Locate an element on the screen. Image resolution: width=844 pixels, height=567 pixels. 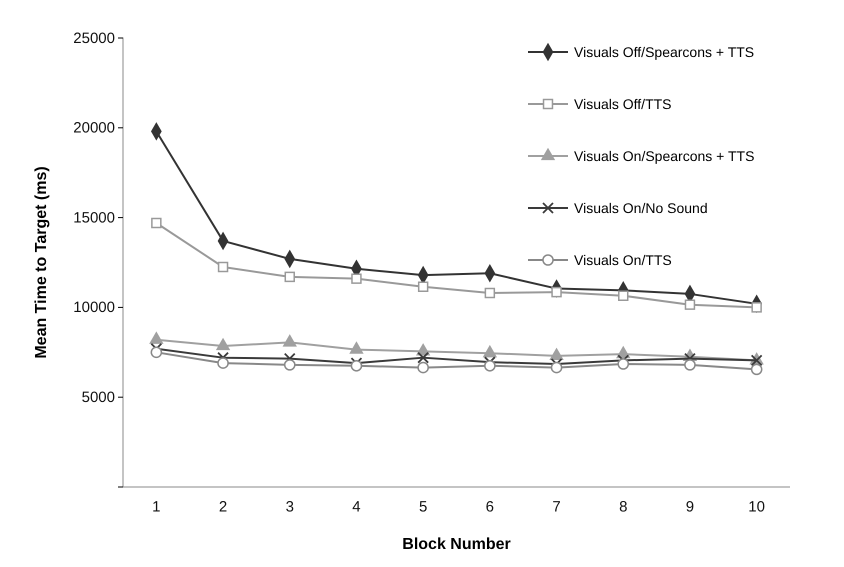
x-tick-label: 3 is located at coordinates (290, 507).